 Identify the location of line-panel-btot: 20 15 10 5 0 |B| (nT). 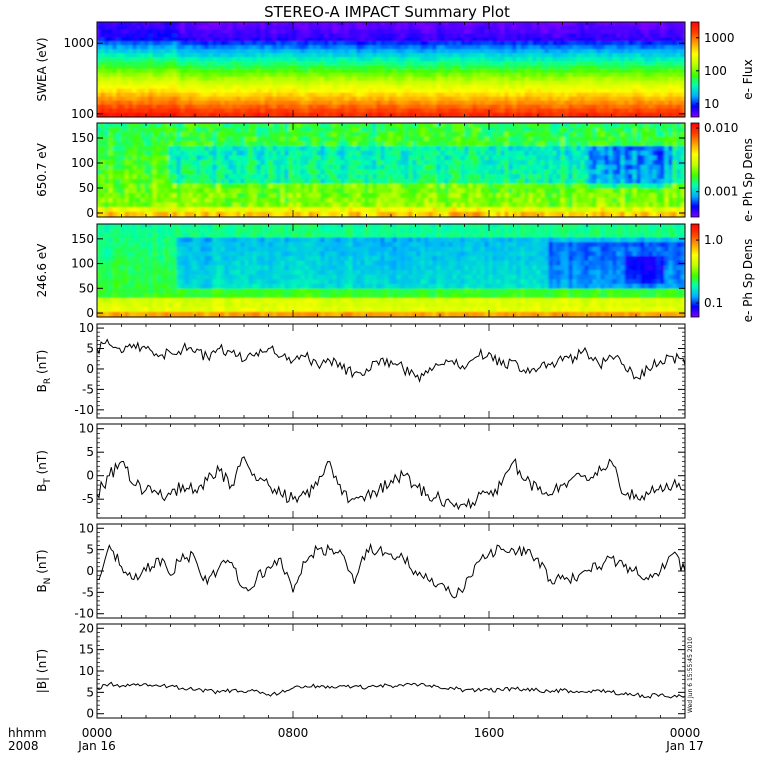
(360, 671).